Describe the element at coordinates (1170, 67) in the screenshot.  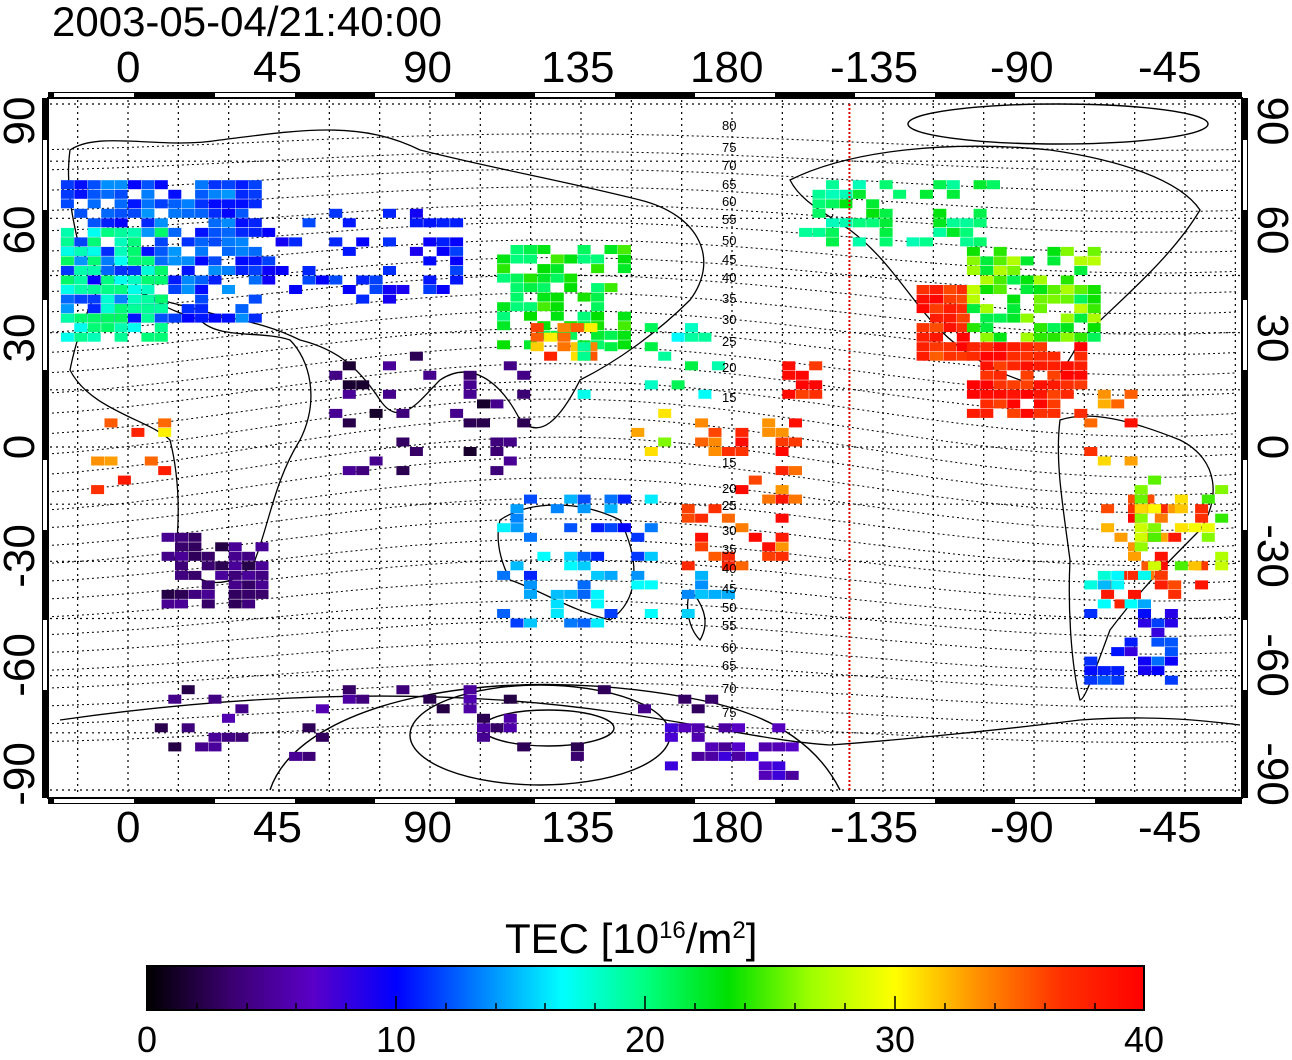
I see `top-lon-label: -45` at that location.